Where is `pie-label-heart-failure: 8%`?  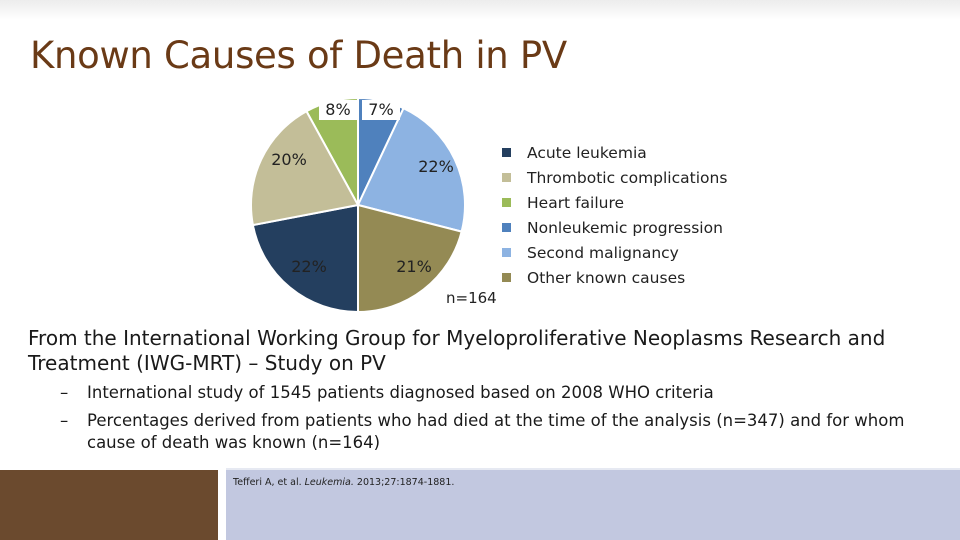
pie-label-heart-failure: 8% is located at coordinates (337, 109).